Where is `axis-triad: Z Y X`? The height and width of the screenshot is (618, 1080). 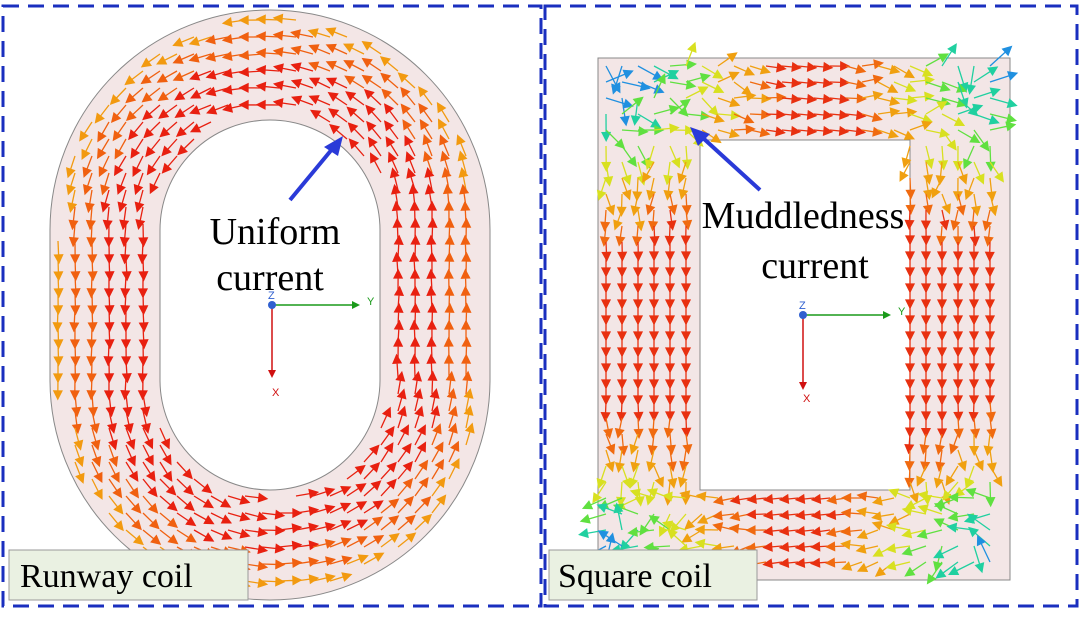 axis-triad: Z Y X is located at coordinates (321, 344).